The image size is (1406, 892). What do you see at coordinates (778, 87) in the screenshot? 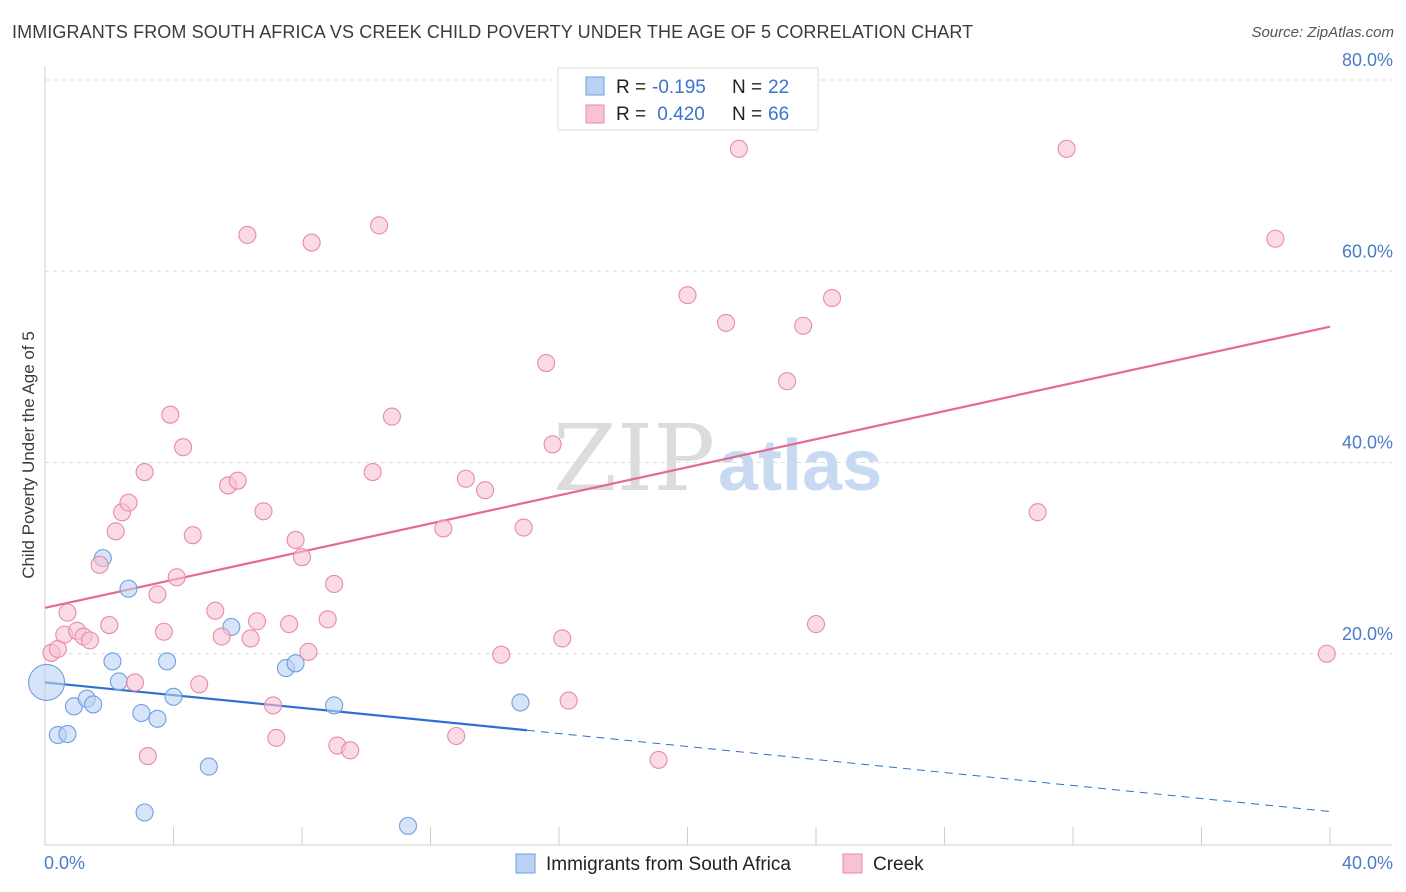
I see `legend-n-value-1: 22` at bounding box center [778, 87].